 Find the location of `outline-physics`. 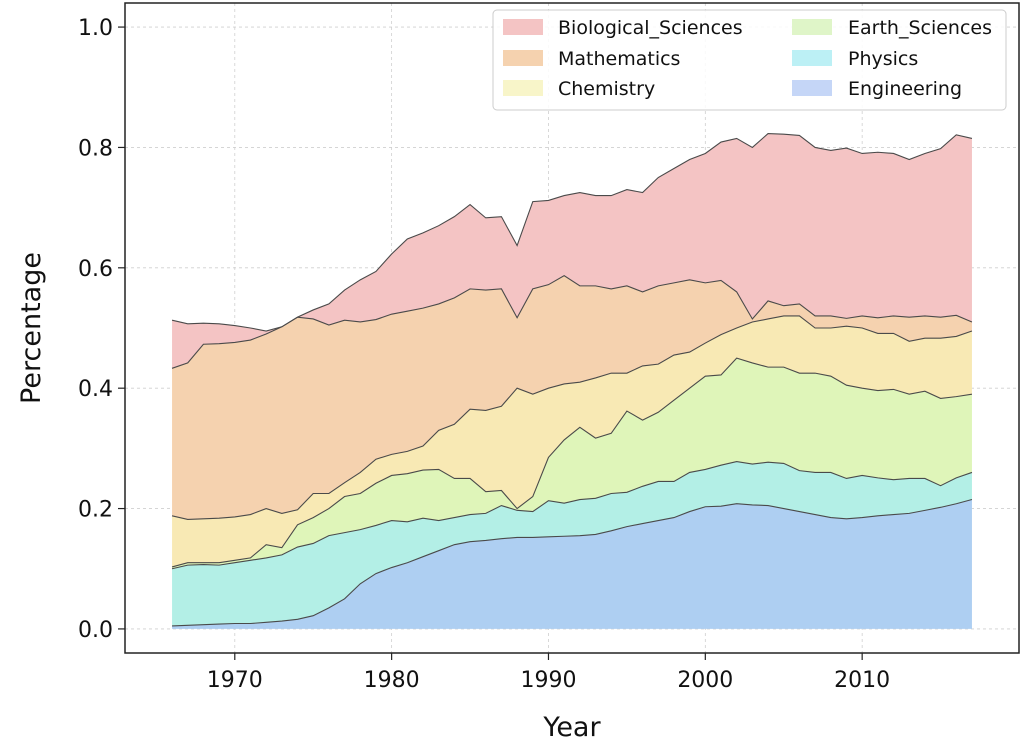

outline-physics is located at coordinates (572, 515).